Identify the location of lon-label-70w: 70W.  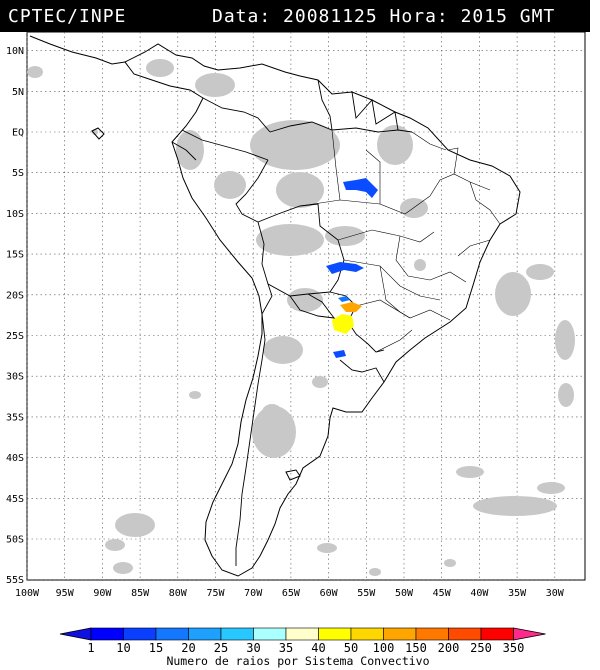
(253, 593).